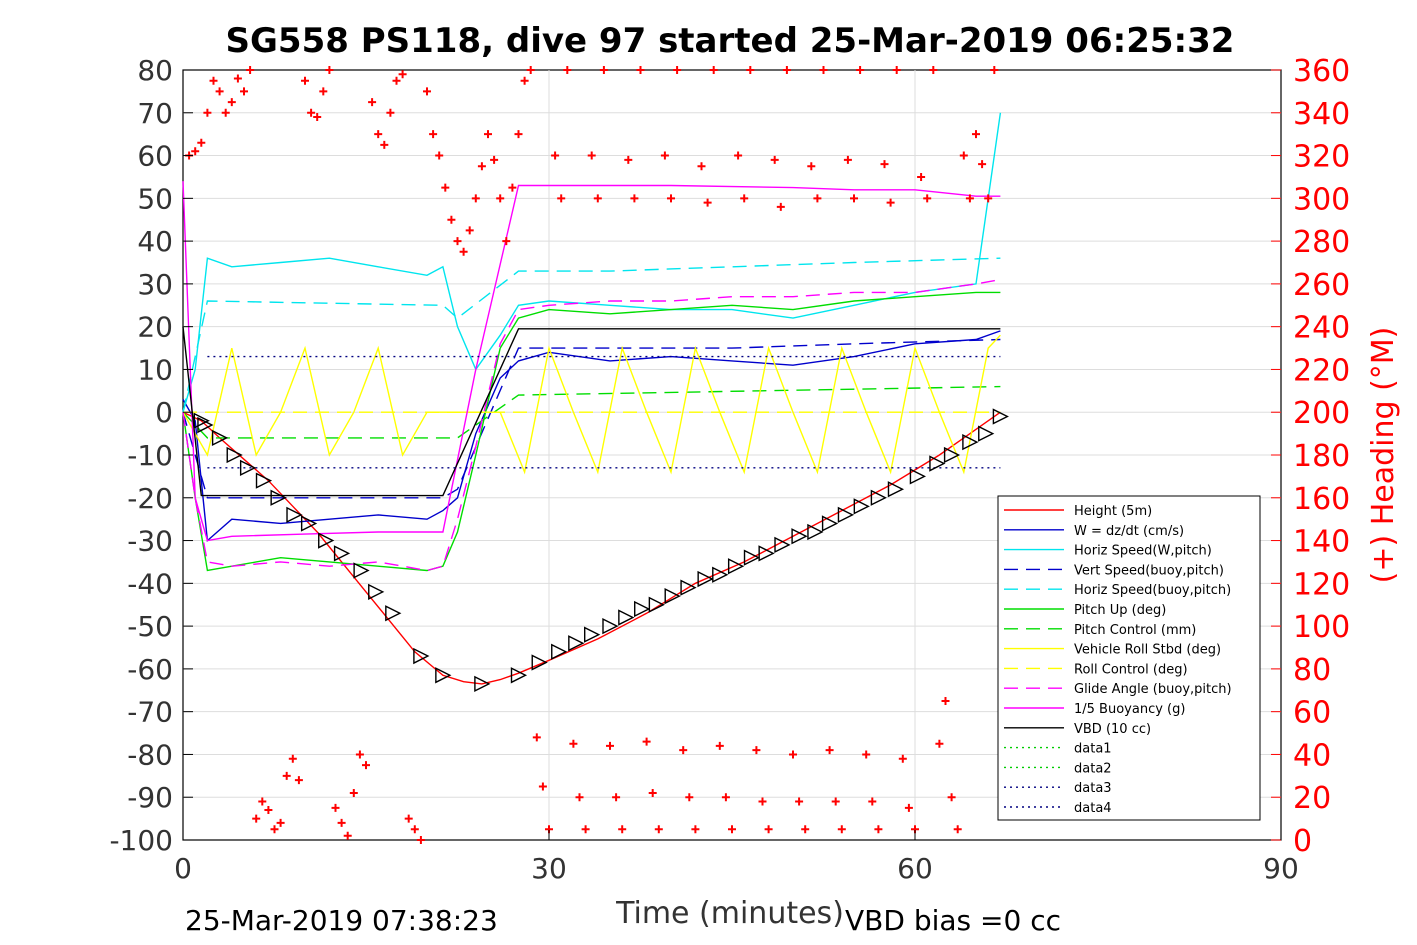 The height and width of the screenshot is (945, 1417). What do you see at coordinates (183, 868) in the screenshot?
I see `x-tick-label: 0` at bounding box center [183, 868].